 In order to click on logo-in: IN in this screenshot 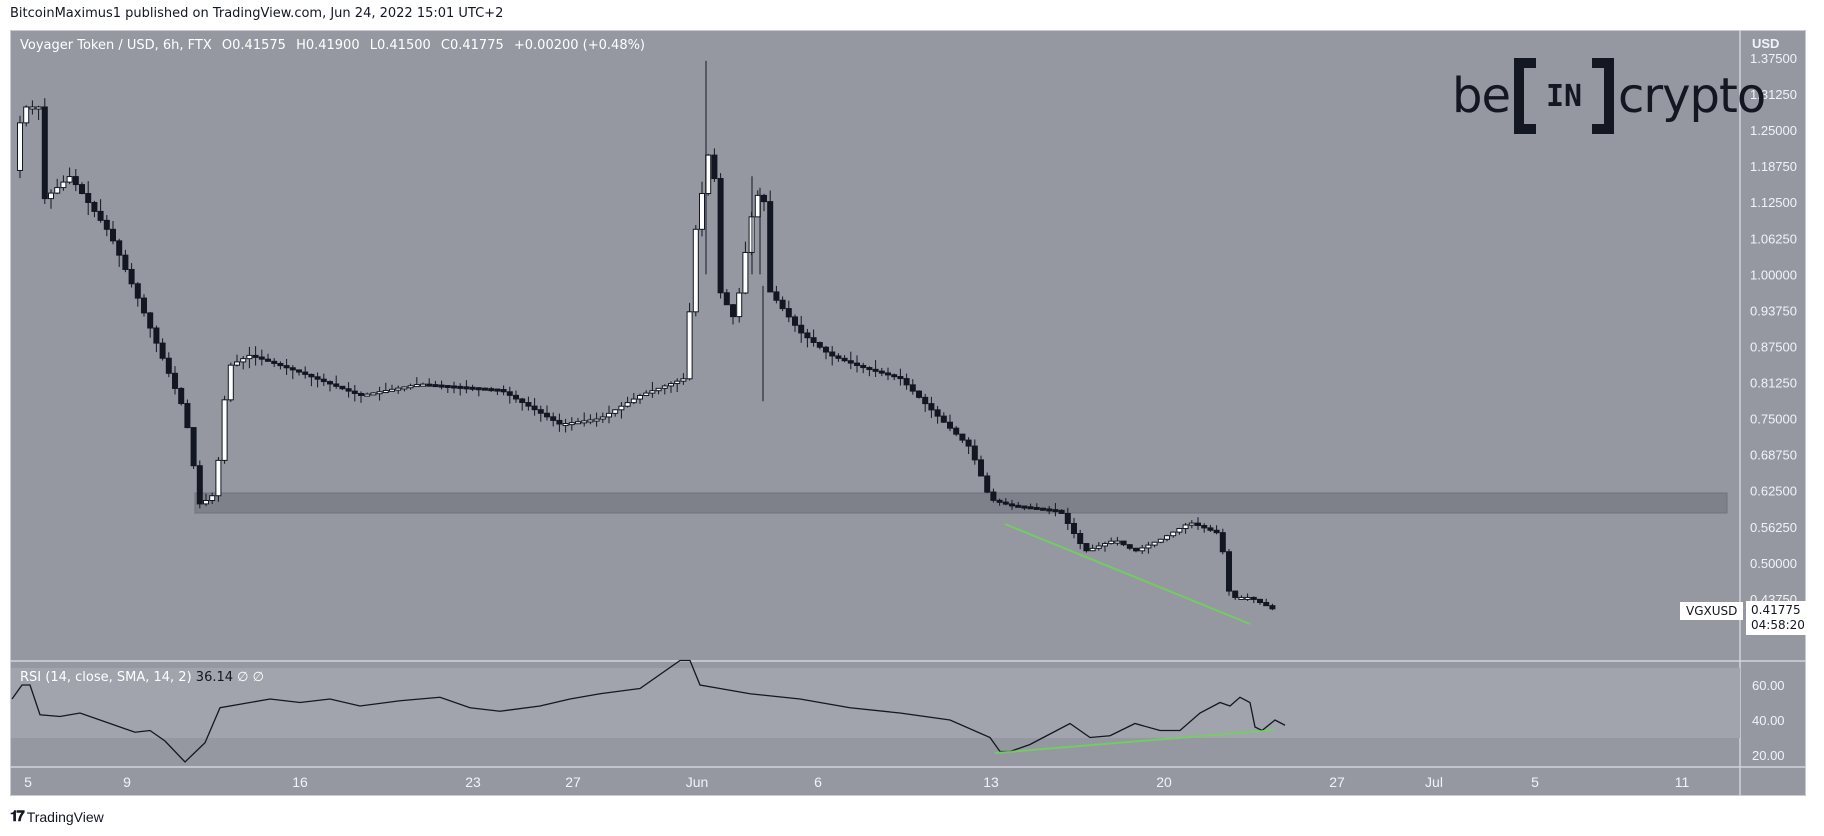, I will do `click(1564, 96)`.